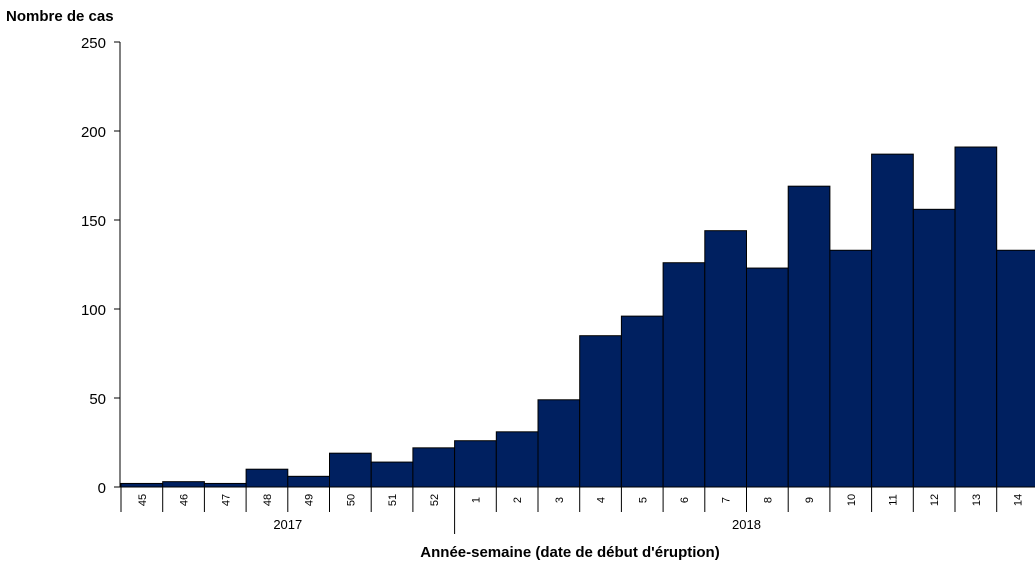 This screenshot has width=1035, height=568. I want to click on year-label: 2018, so click(746, 524).